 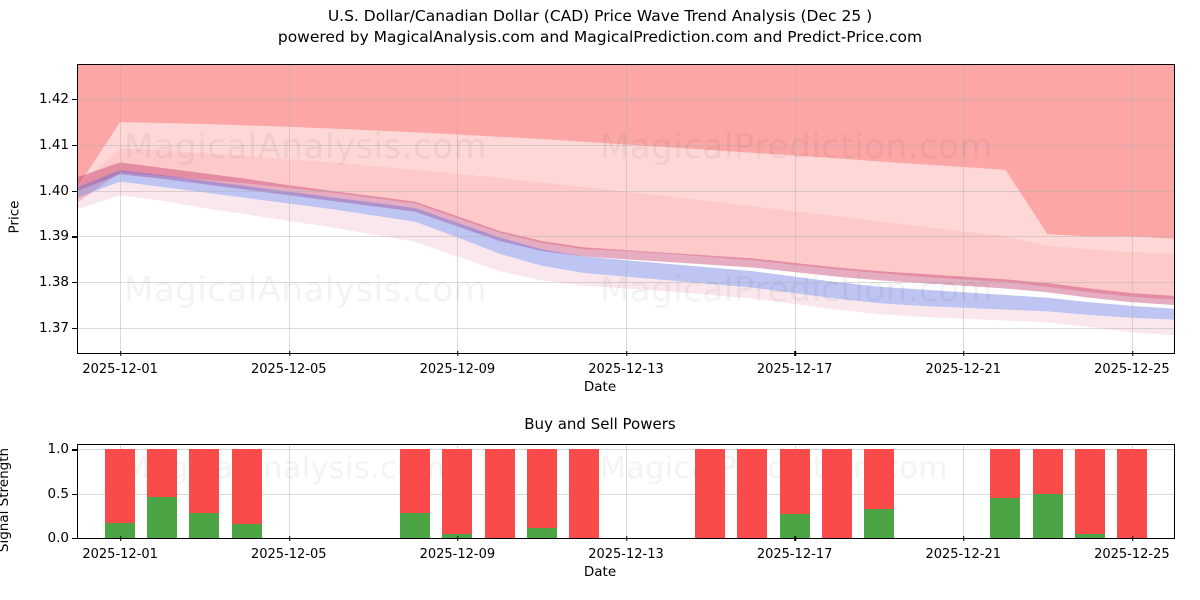 What do you see at coordinates (62, 493) in the screenshot?
I see `y-tick-label: 0.5` at bounding box center [62, 493].